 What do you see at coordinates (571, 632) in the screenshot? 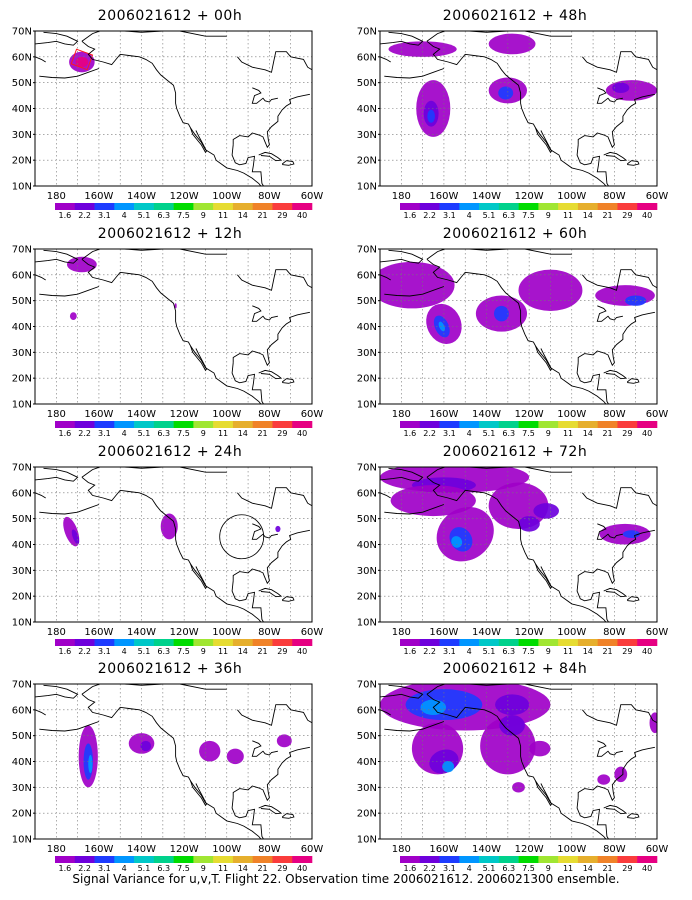
I see `lon-tick-label: 100W` at bounding box center [571, 632].